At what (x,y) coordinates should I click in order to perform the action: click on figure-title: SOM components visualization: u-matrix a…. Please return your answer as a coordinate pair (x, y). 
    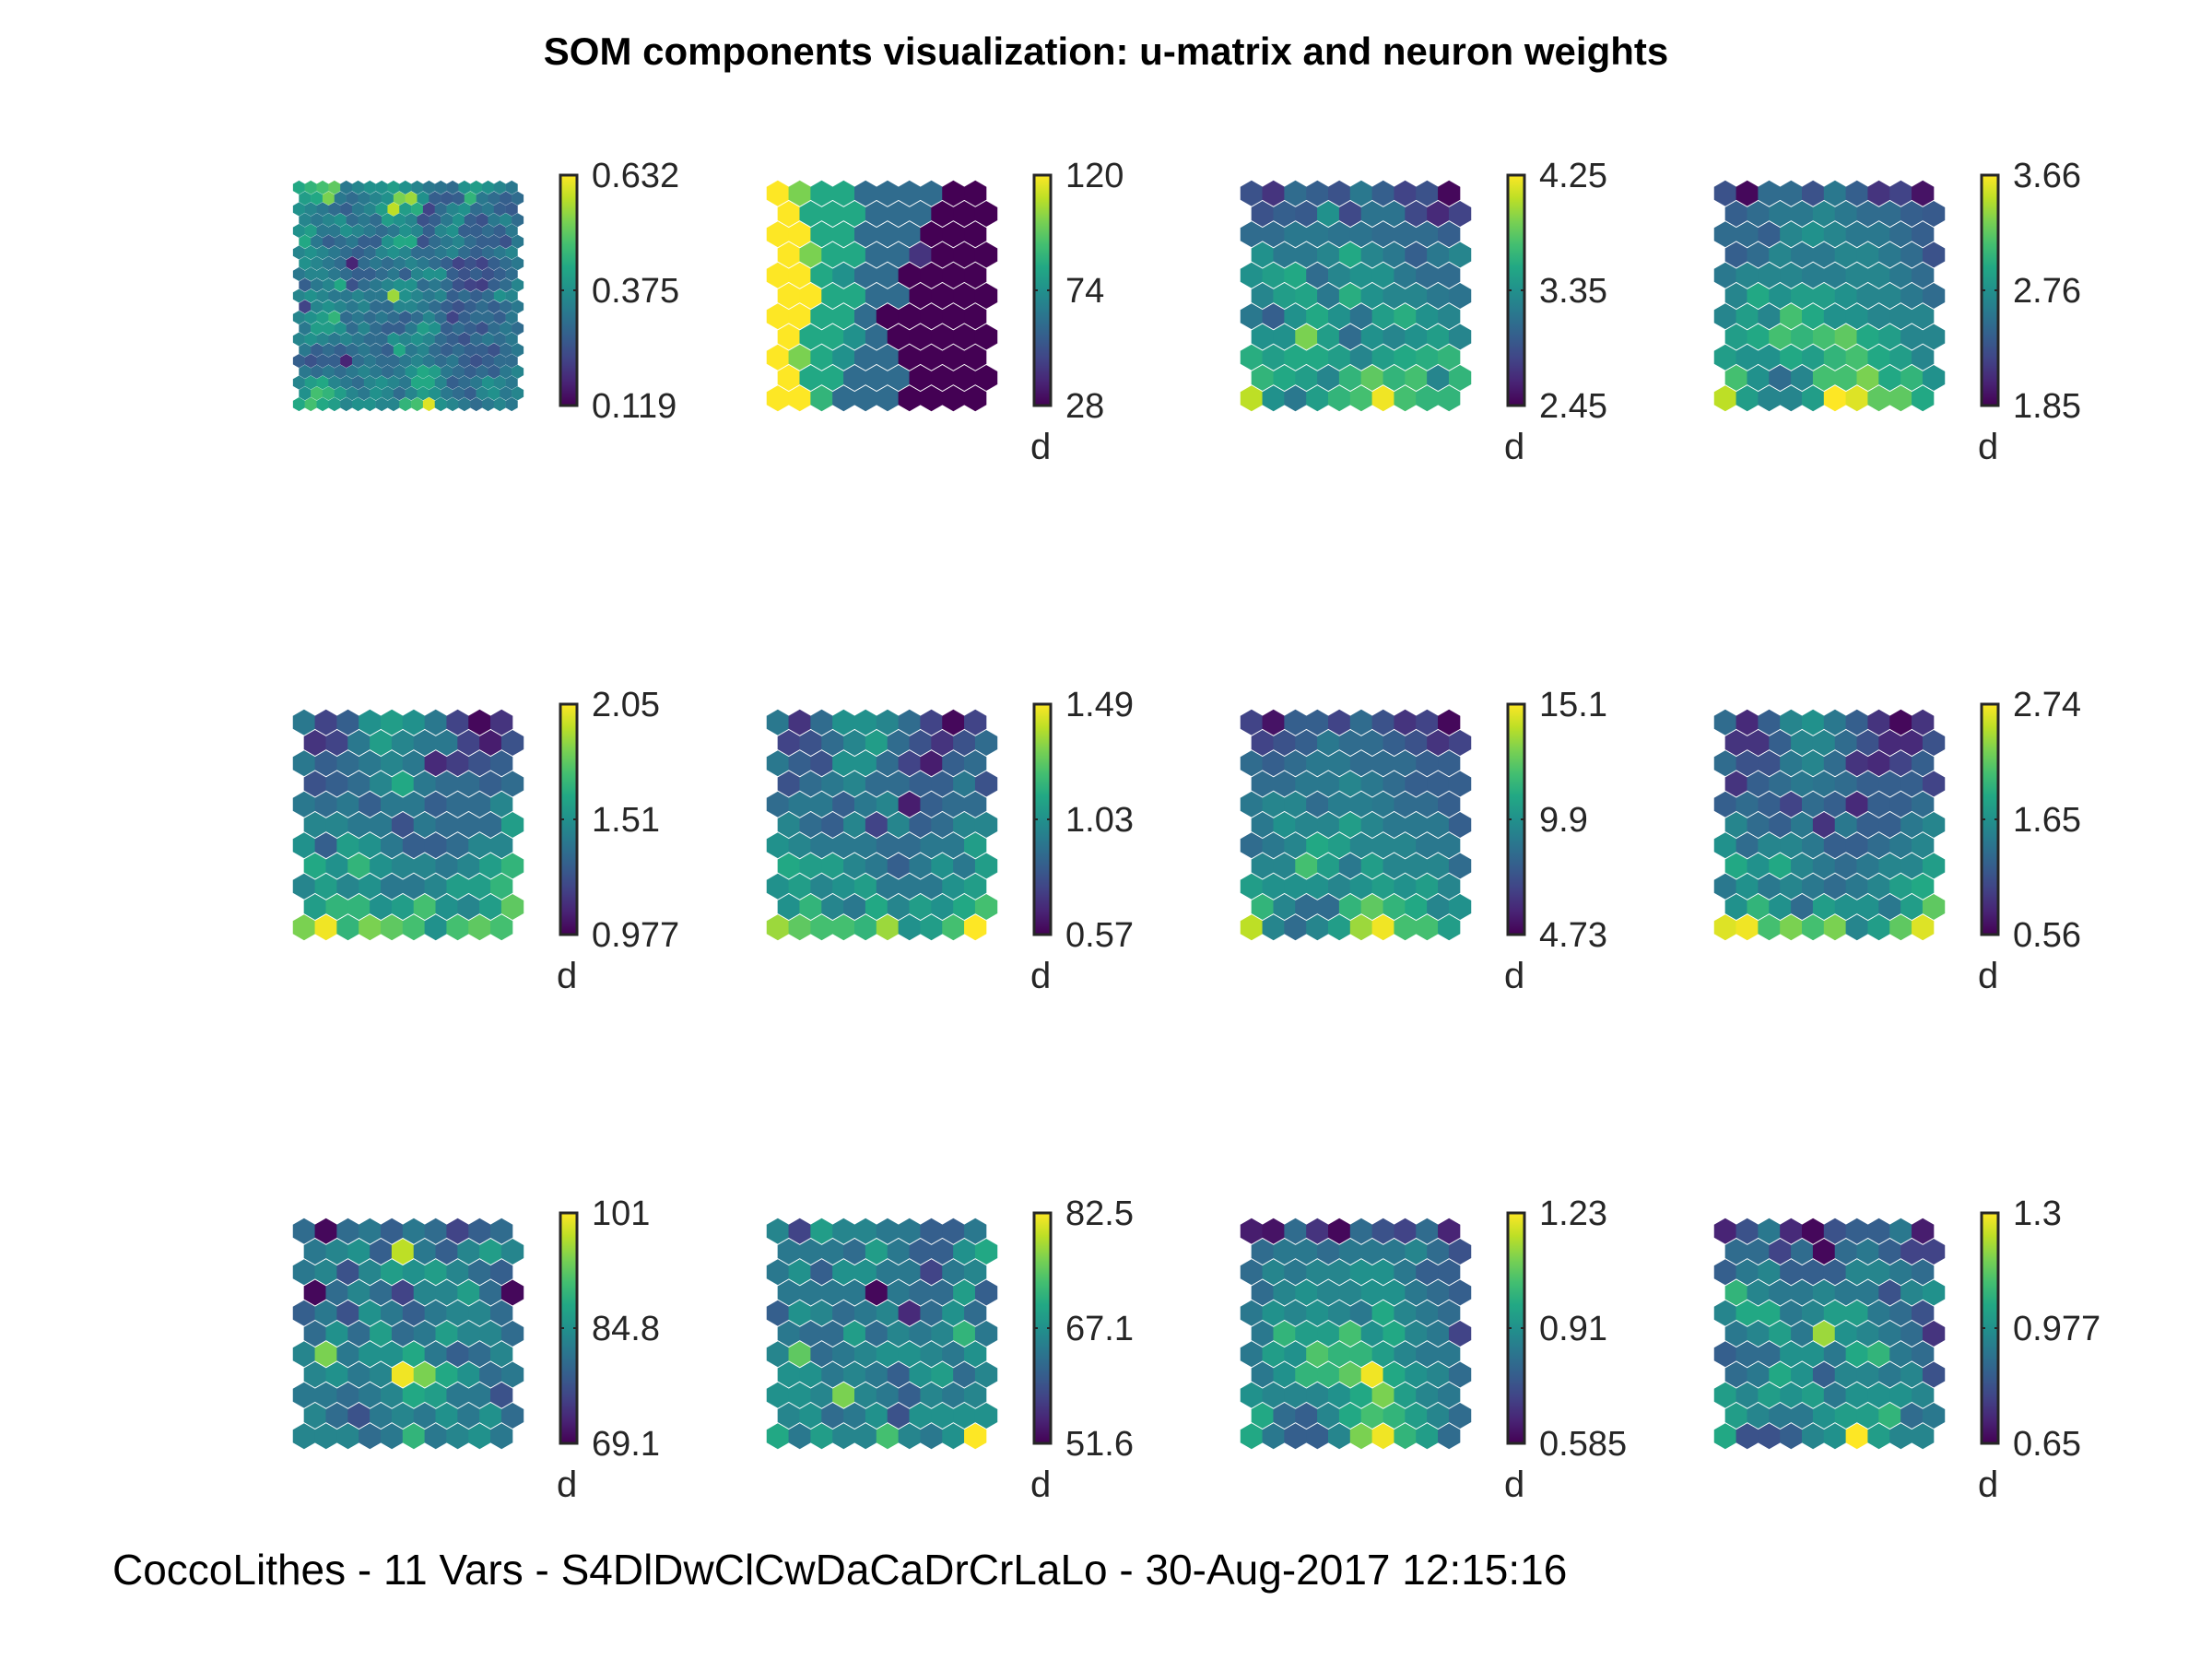
    Looking at the image, I should click on (1106, 51).